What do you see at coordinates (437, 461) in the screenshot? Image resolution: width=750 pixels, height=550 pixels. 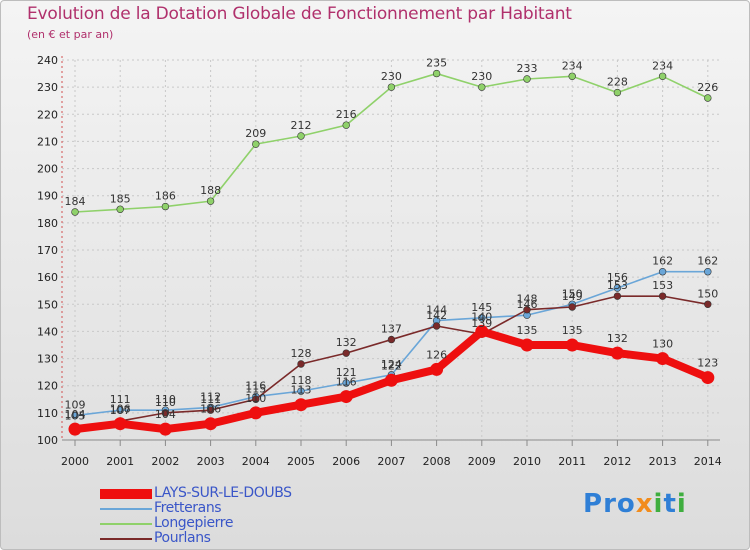 I see `x-tick-label: 2008` at bounding box center [437, 461].